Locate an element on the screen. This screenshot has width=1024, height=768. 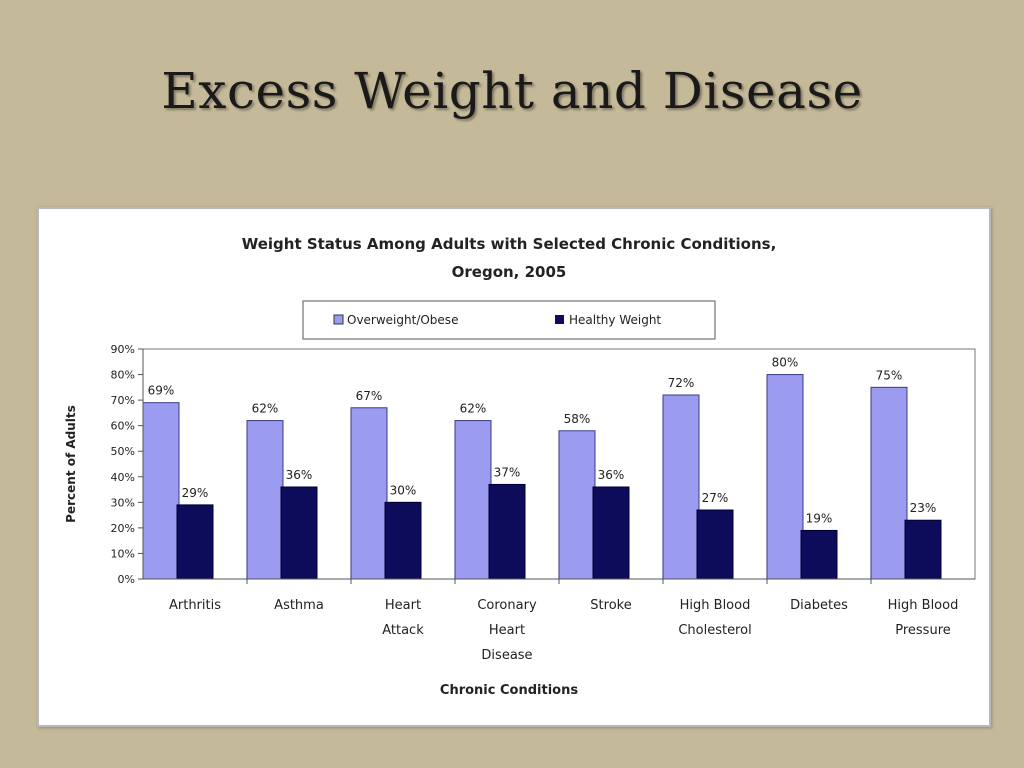
y-tick-label: 30% is located at coordinates (123, 502).